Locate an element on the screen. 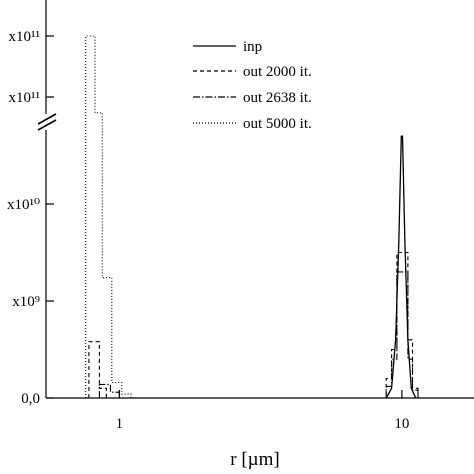 The height and width of the screenshot is (474, 474). x-tick-label: 10 is located at coordinates (401, 424).